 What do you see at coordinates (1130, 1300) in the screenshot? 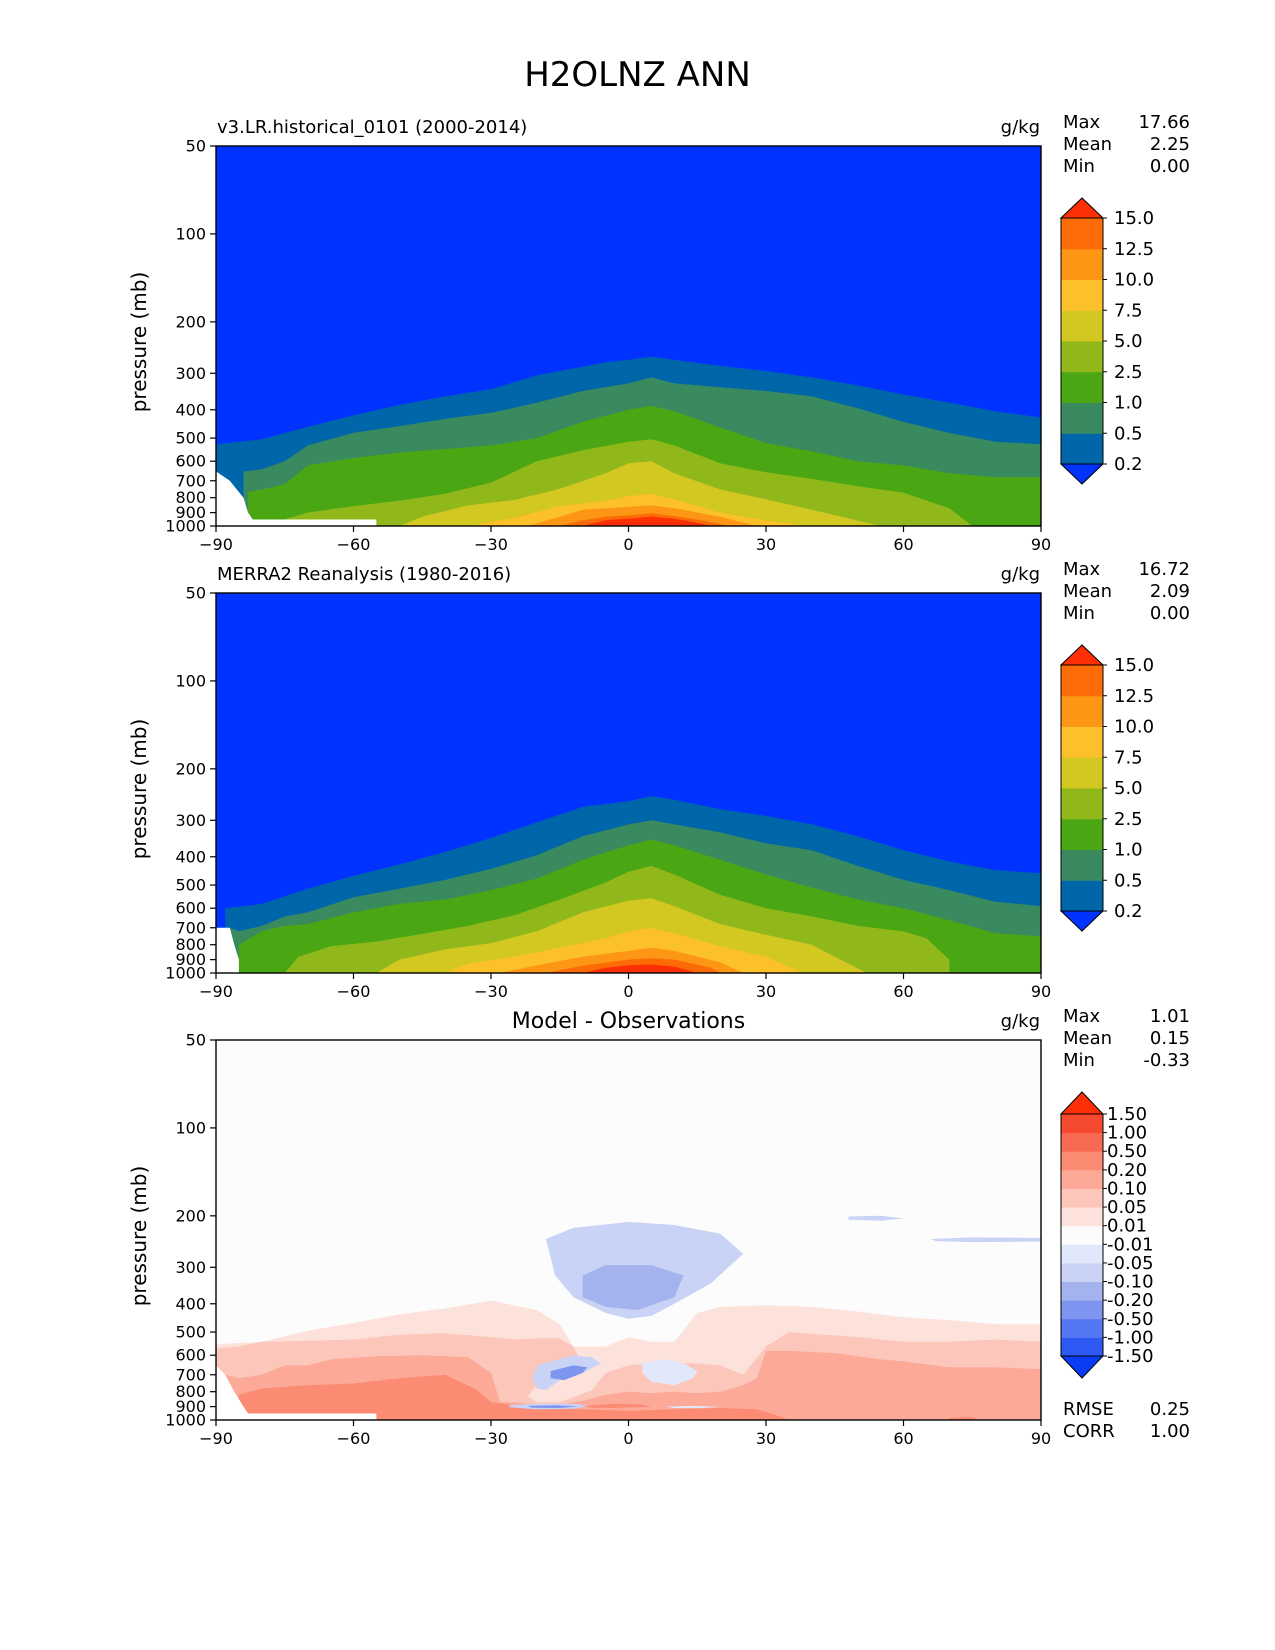
I see `colorbar-label: -0.20` at bounding box center [1130, 1300].